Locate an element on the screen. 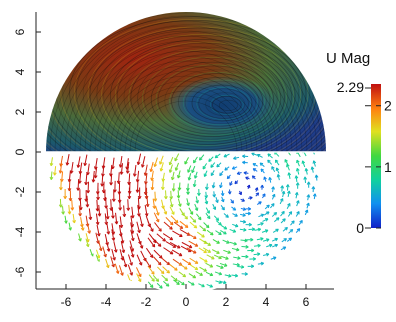 This screenshot has height=322, width=396. x-tick-label: -2 is located at coordinates (146, 302).